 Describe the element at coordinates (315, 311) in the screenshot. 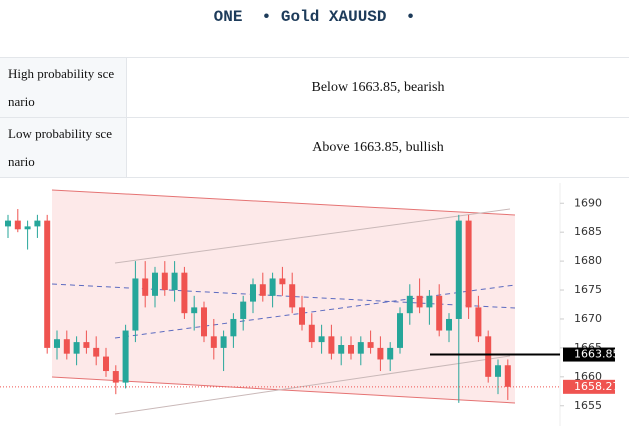

I see `dashed-line` at that location.